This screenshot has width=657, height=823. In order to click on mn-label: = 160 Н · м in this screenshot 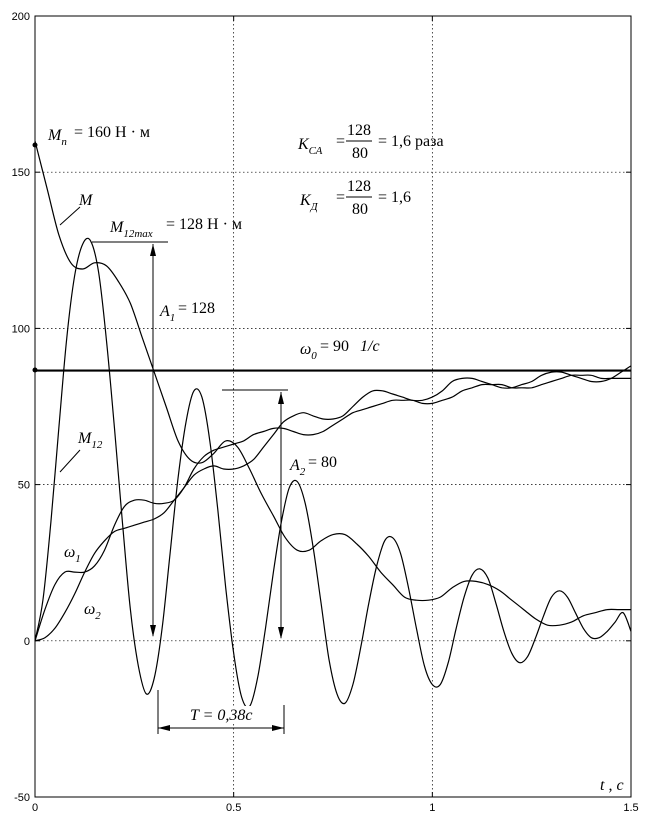, I will do `click(112, 132)`.